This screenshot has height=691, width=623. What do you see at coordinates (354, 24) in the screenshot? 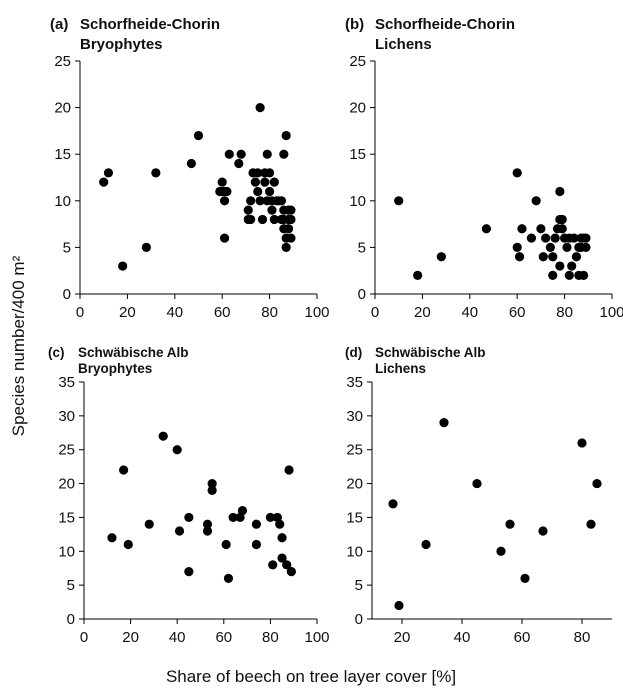
I see `panel-label: (b)` at bounding box center [354, 24].